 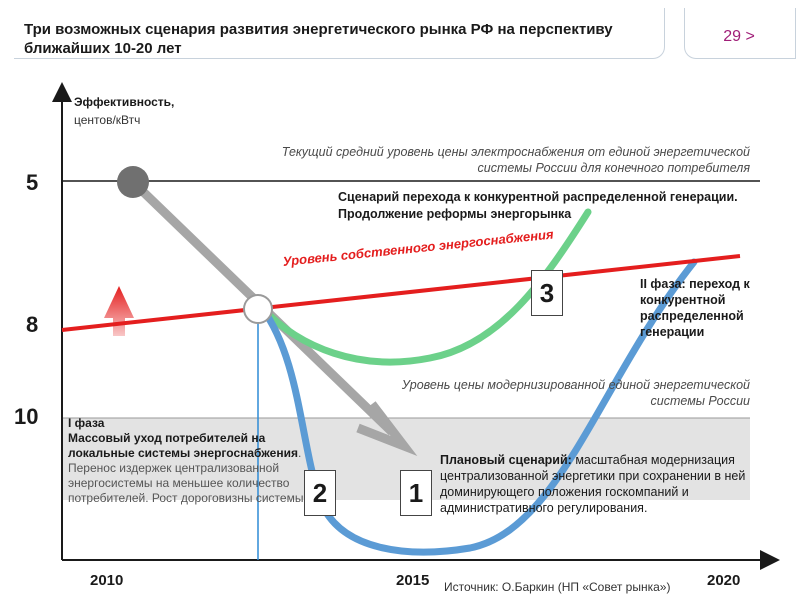 I want to click on y-tick-8: 8, so click(x=32, y=324).